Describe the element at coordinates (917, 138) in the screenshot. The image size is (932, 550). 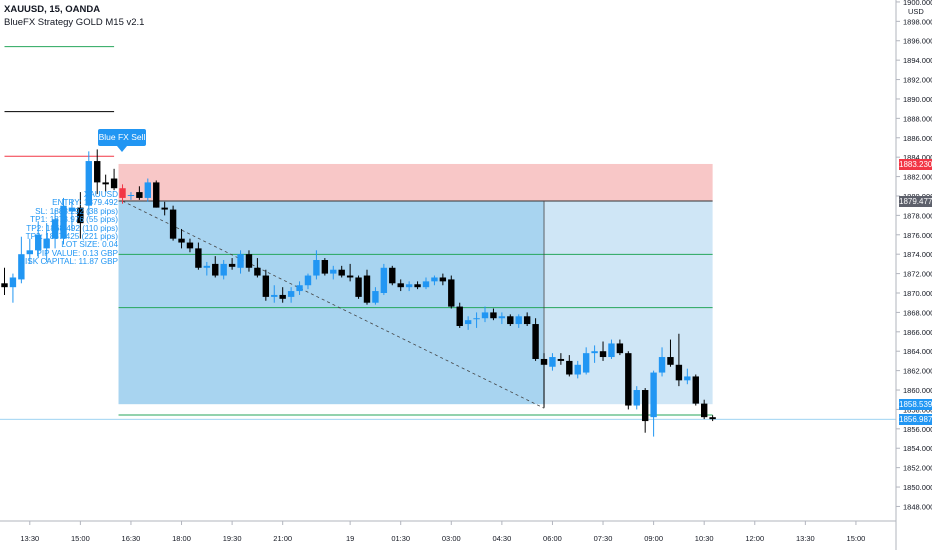
I see `price-tick-label: 1886.000` at that location.